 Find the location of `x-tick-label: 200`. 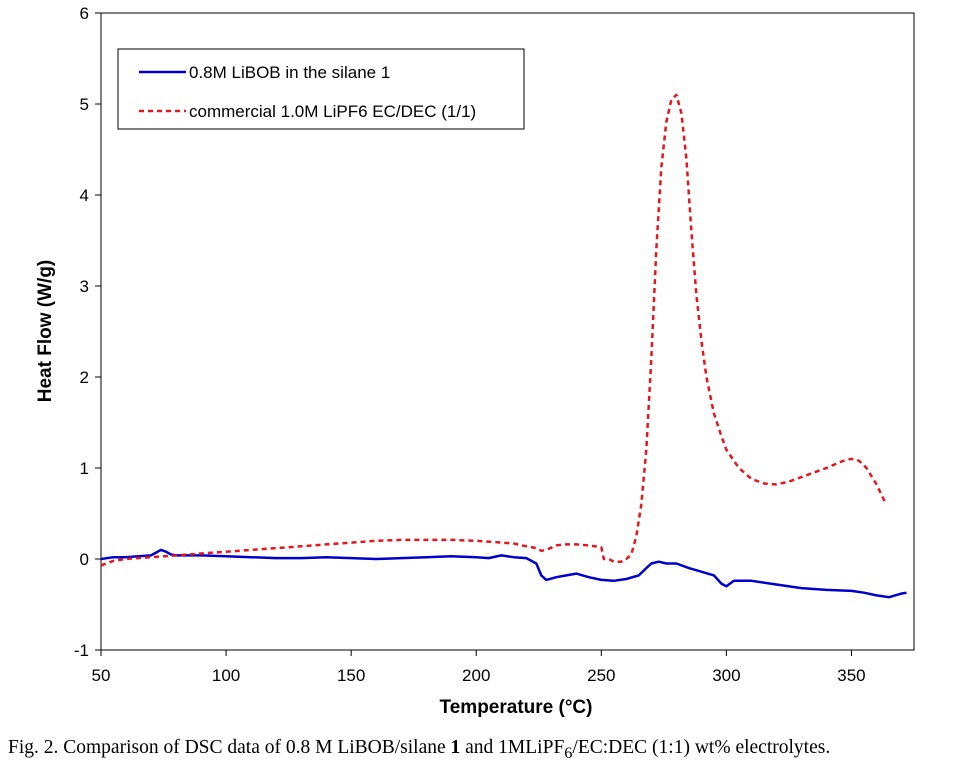

x-tick-label: 200 is located at coordinates (476, 675).